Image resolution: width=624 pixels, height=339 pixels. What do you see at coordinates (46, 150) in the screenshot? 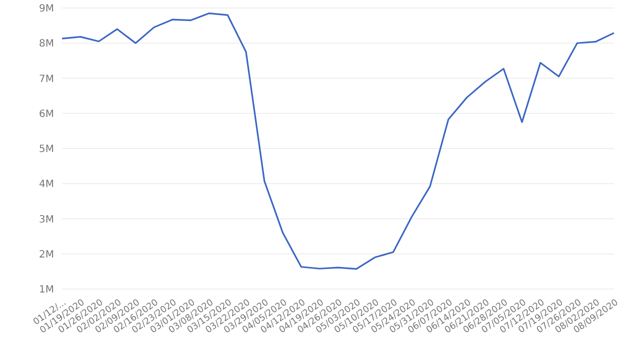
I see `y-tick-label: 5M` at bounding box center [46, 150].